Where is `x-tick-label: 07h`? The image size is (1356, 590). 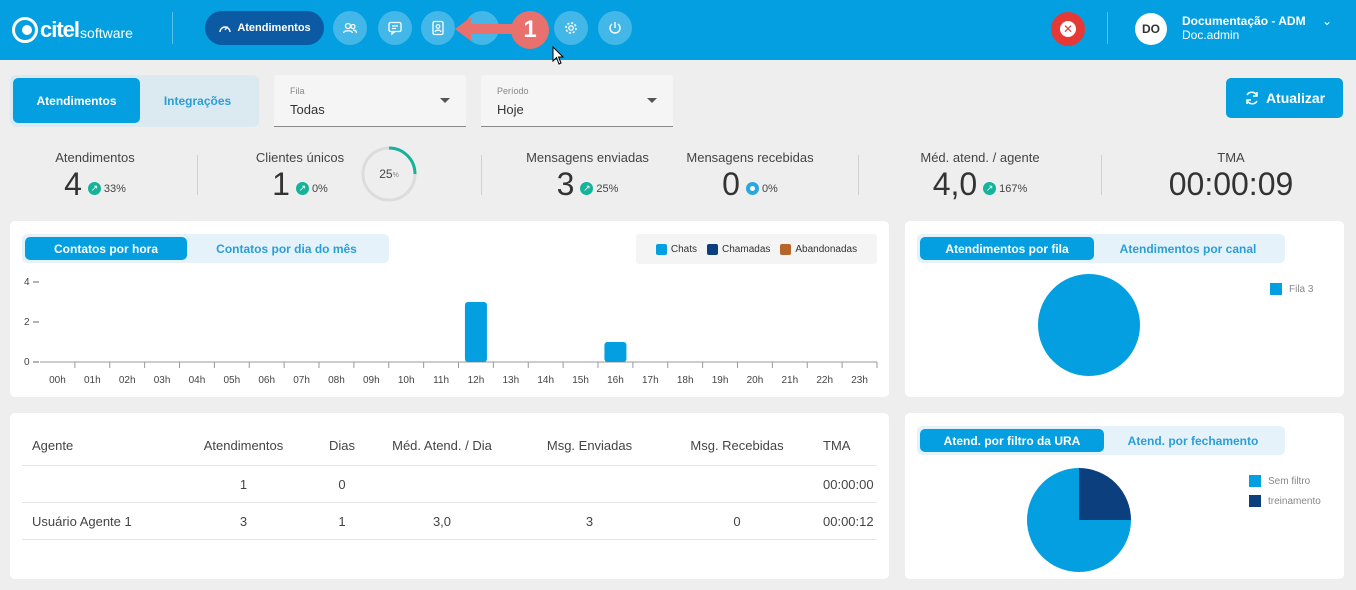
x-tick-label: 07h is located at coordinates (301, 380).